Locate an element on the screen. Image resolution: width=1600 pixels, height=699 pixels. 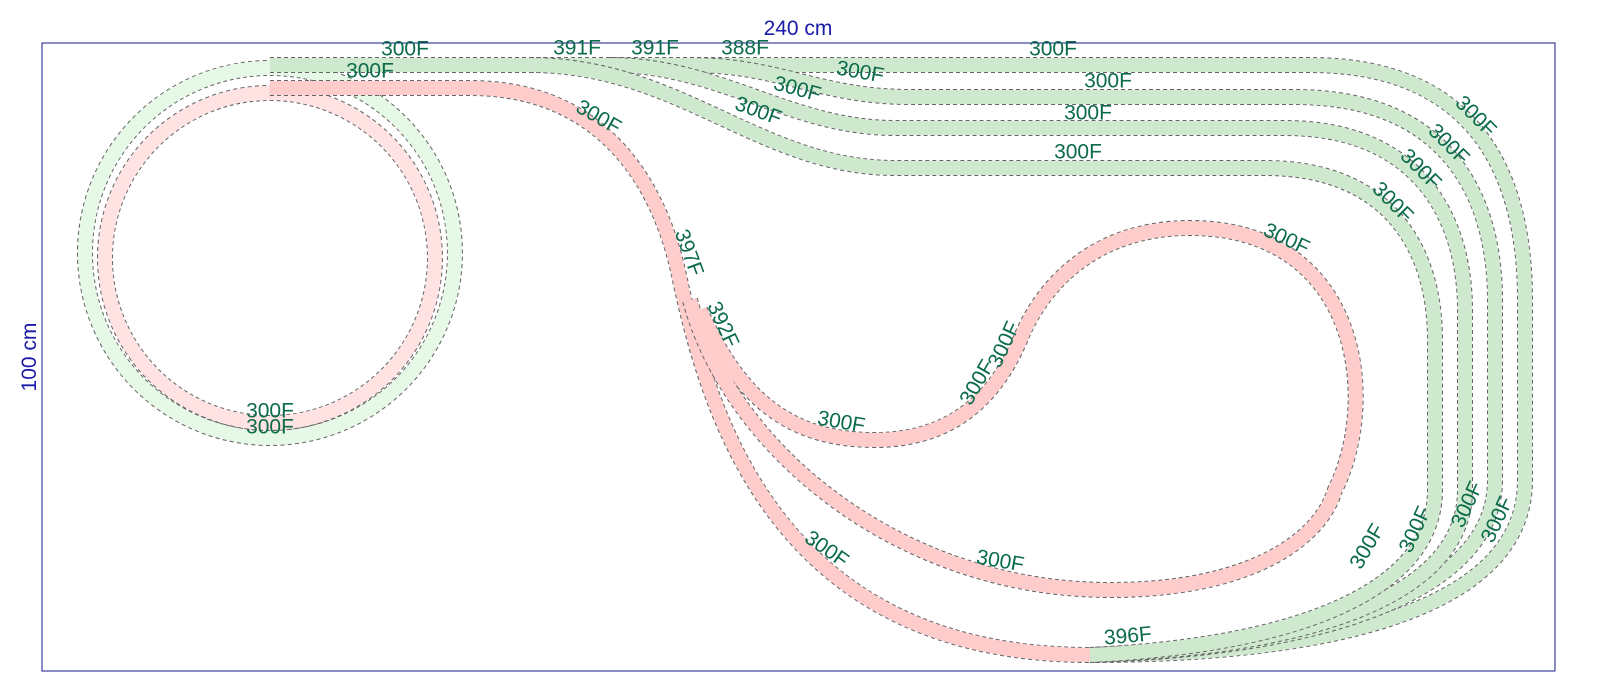
height-label: 100 cm is located at coordinates (29, 357).